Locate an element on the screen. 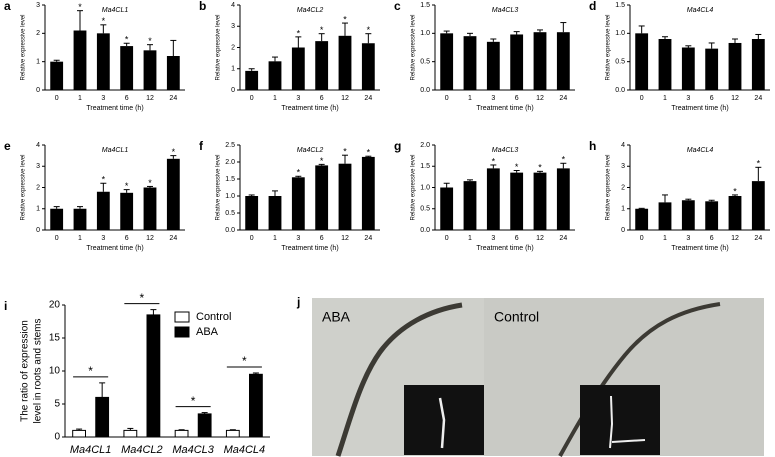 This screenshot has height=457, width=775. panel-letter: a is located at coordinates (7, 6).